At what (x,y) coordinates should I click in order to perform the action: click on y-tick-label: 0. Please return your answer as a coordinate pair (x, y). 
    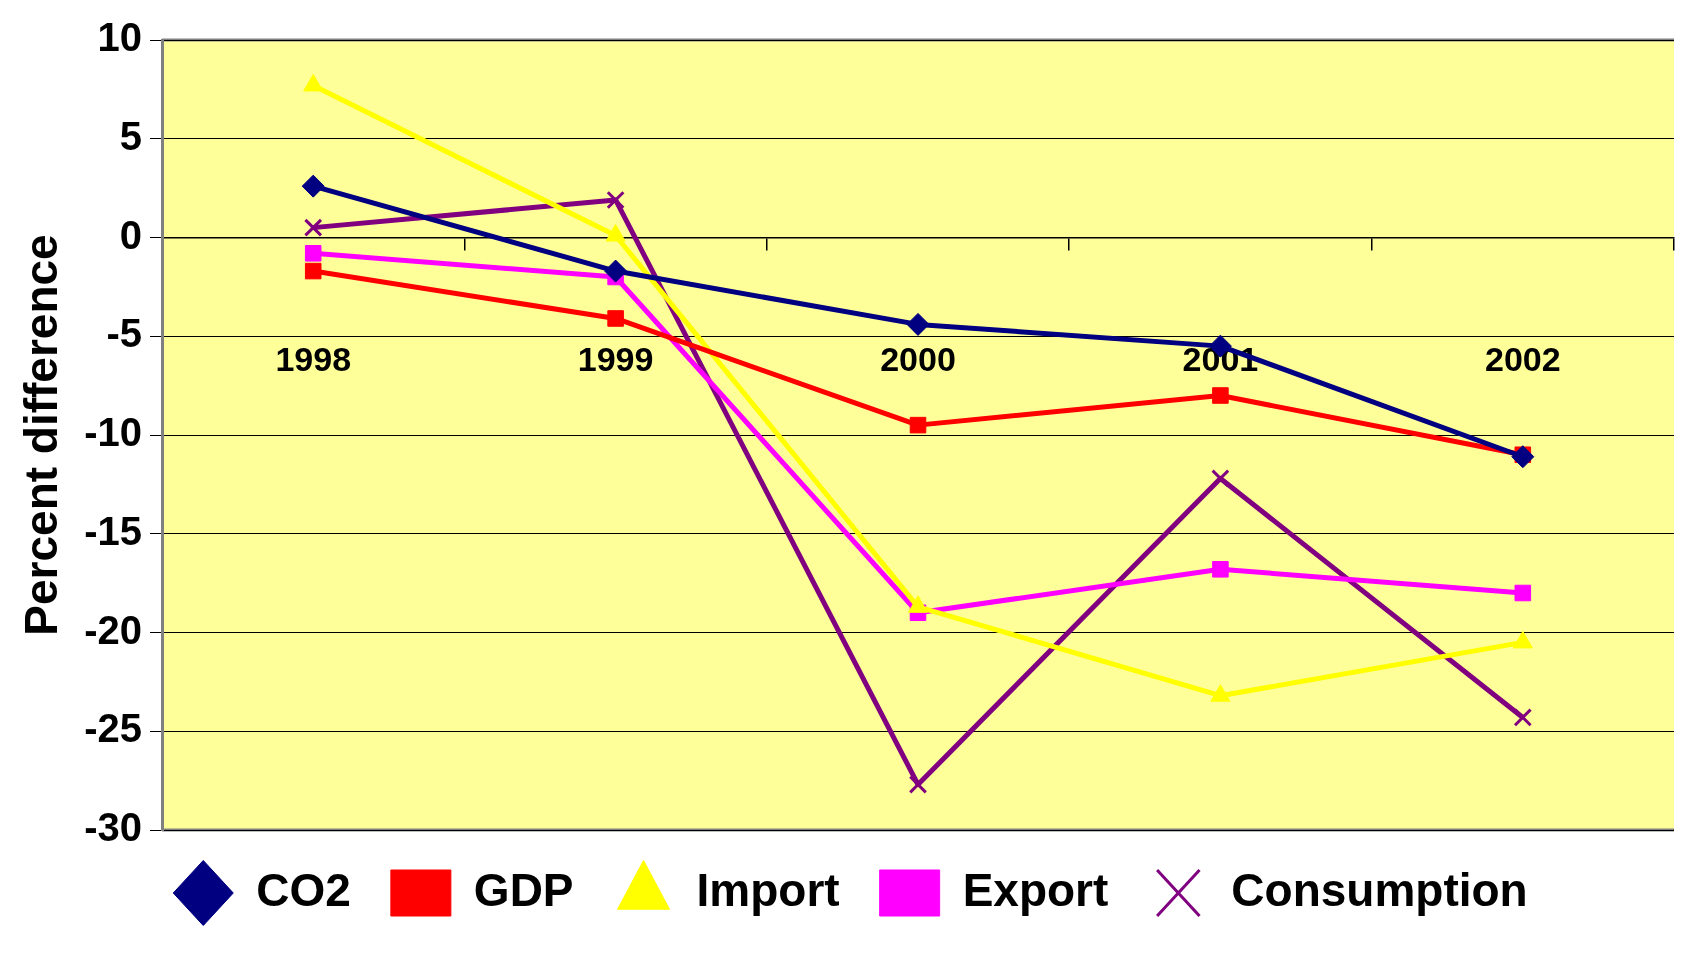
    Looking at the image, I should click on (131, 234).